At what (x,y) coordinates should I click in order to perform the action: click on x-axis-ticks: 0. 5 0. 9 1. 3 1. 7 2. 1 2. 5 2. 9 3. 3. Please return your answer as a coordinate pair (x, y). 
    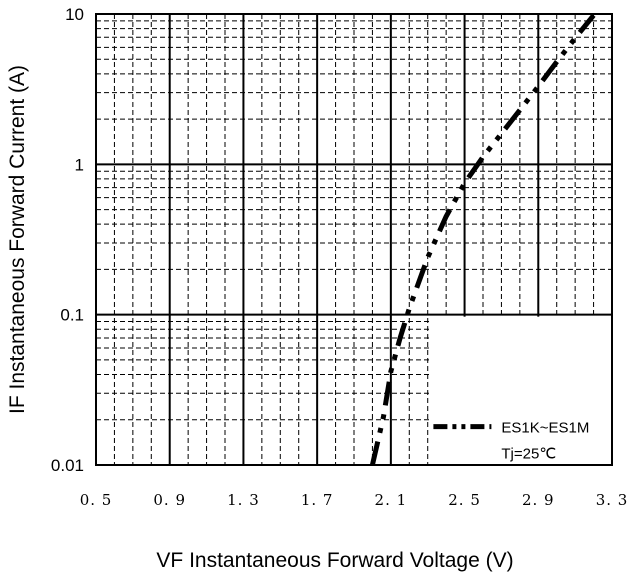
    Looking at the image, I should click on (354, 500).